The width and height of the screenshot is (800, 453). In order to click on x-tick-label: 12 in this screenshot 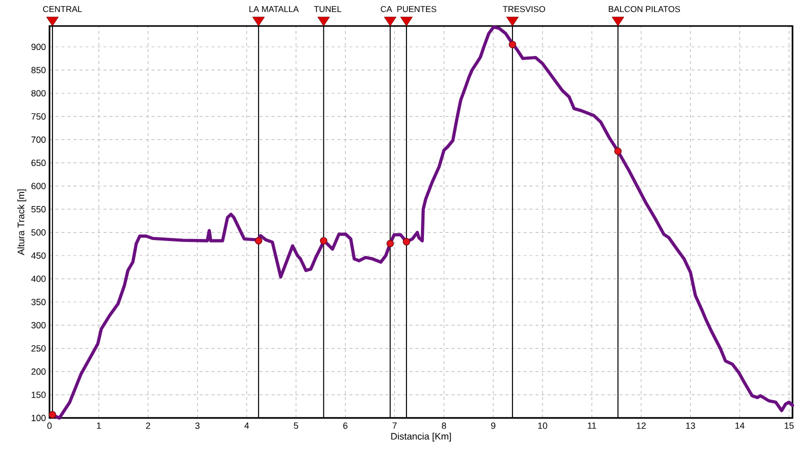, I will do `click(641, 425)`.